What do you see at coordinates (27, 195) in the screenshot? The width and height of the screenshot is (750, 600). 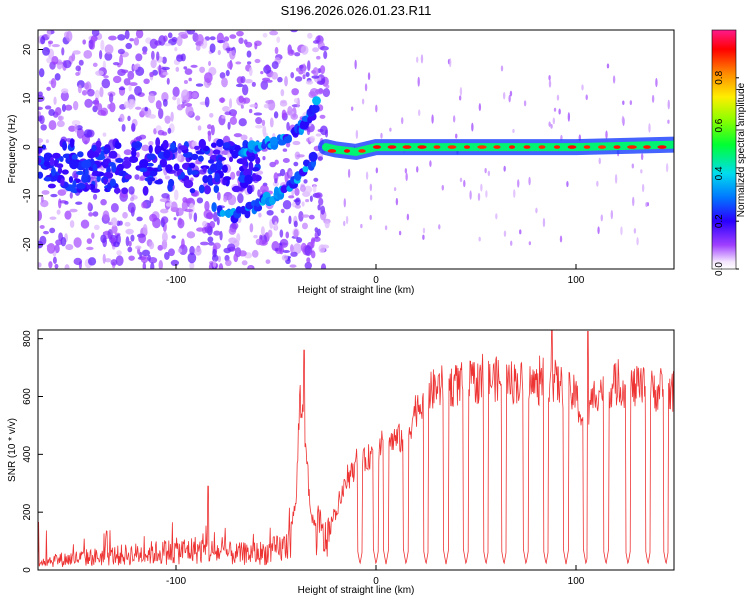 I see `spectrogram-y-tick-label: -10` at bounding box center [27, 195].